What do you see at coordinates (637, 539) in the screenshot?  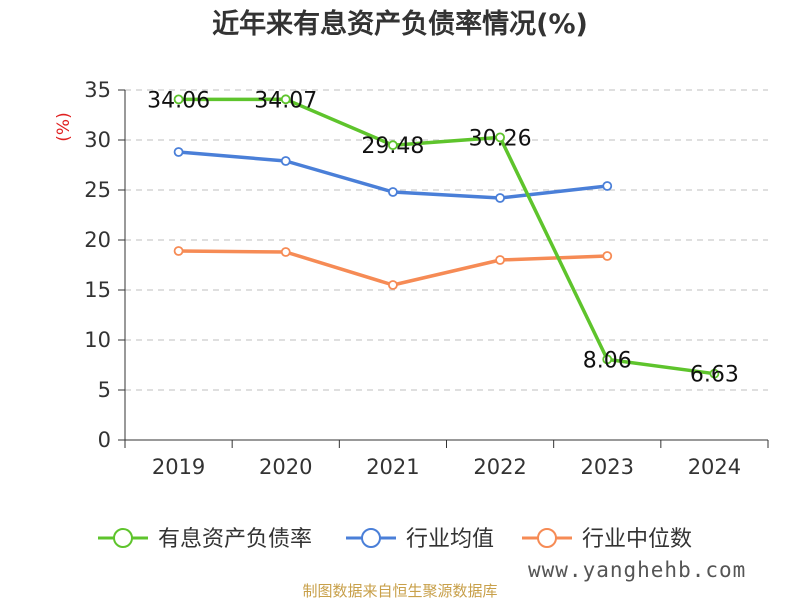 I see `legend-label: 行业中位数` at bounding box center [637, 539].